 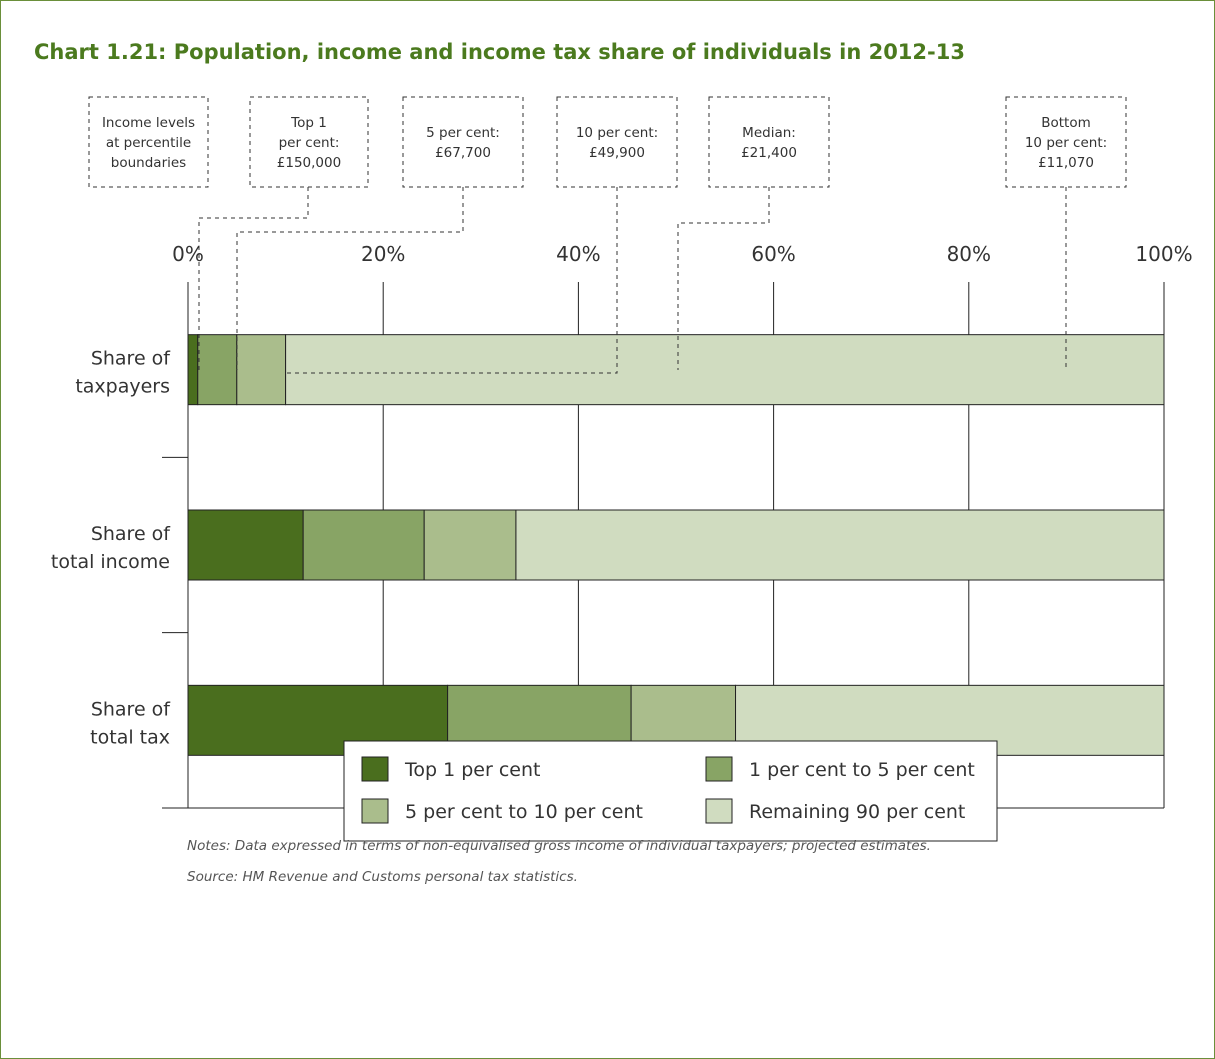 I want to click on legend-label: 5 per cent to 10 per cent, so click(x=524, y=812).